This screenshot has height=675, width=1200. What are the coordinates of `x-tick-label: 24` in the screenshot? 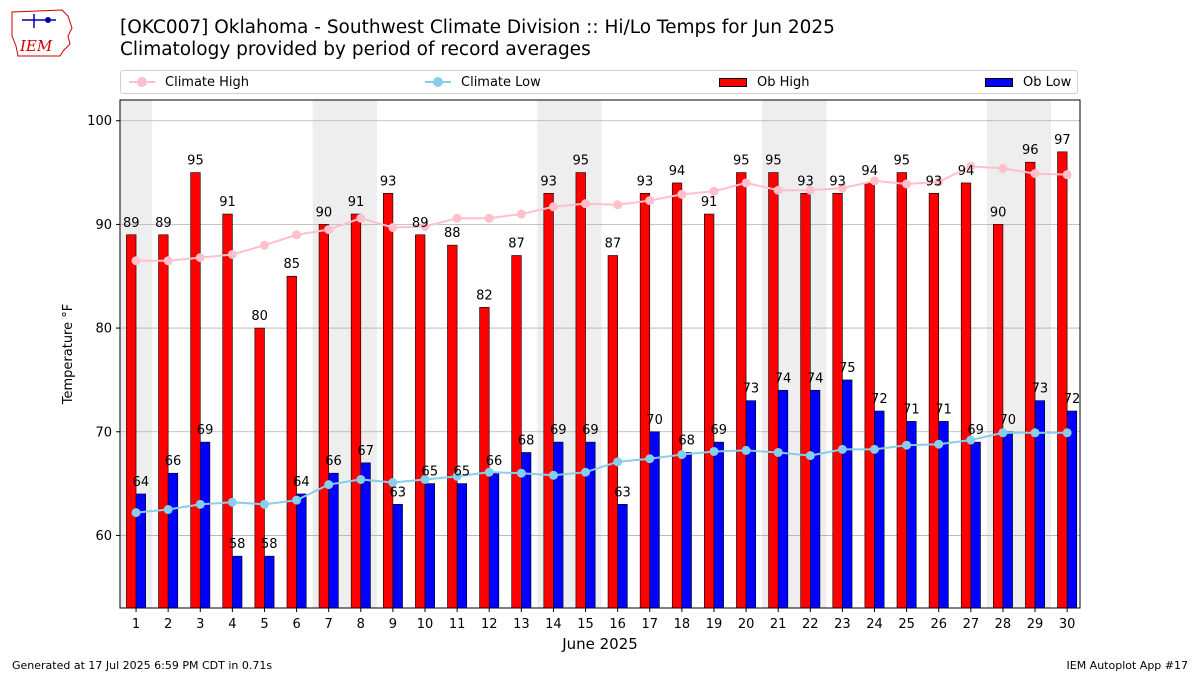 It's located at (874, 624).